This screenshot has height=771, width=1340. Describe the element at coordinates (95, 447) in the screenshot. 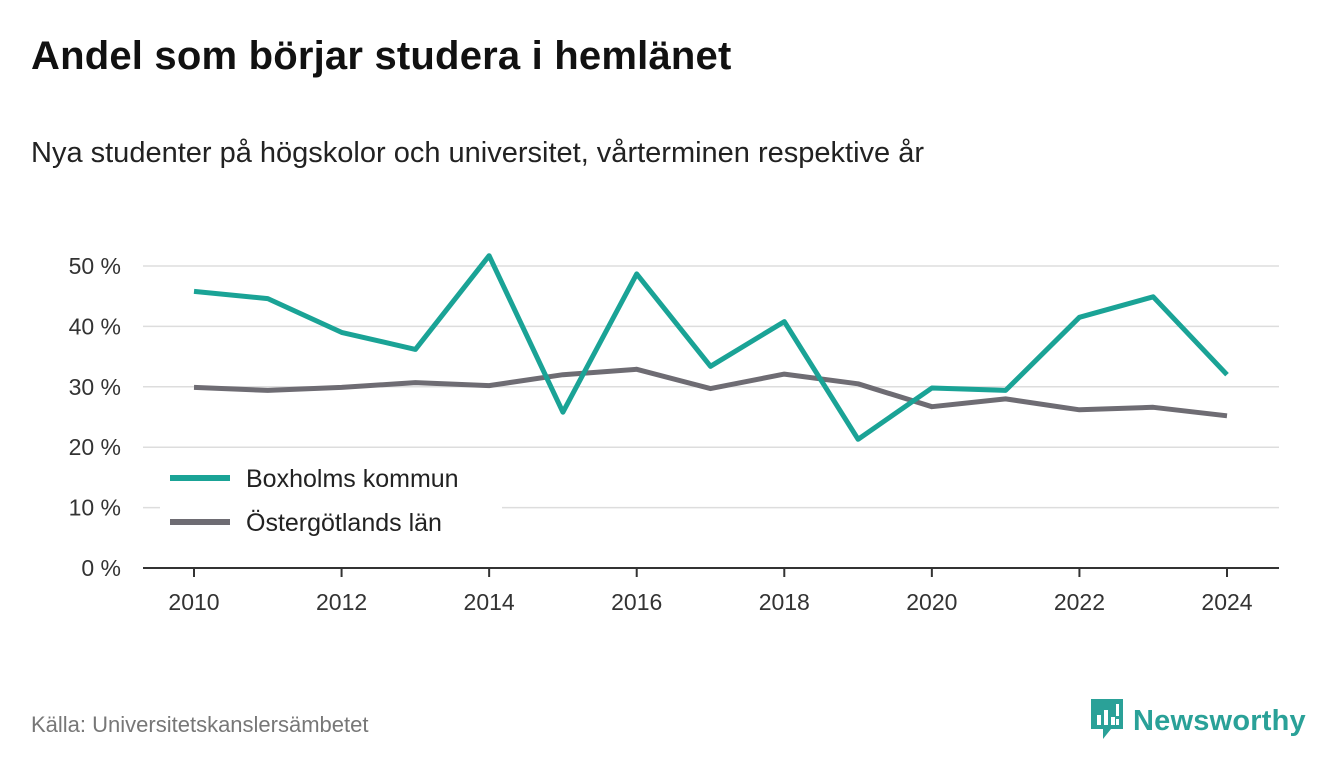

I see `y-tick-label: 20 %` at that location.